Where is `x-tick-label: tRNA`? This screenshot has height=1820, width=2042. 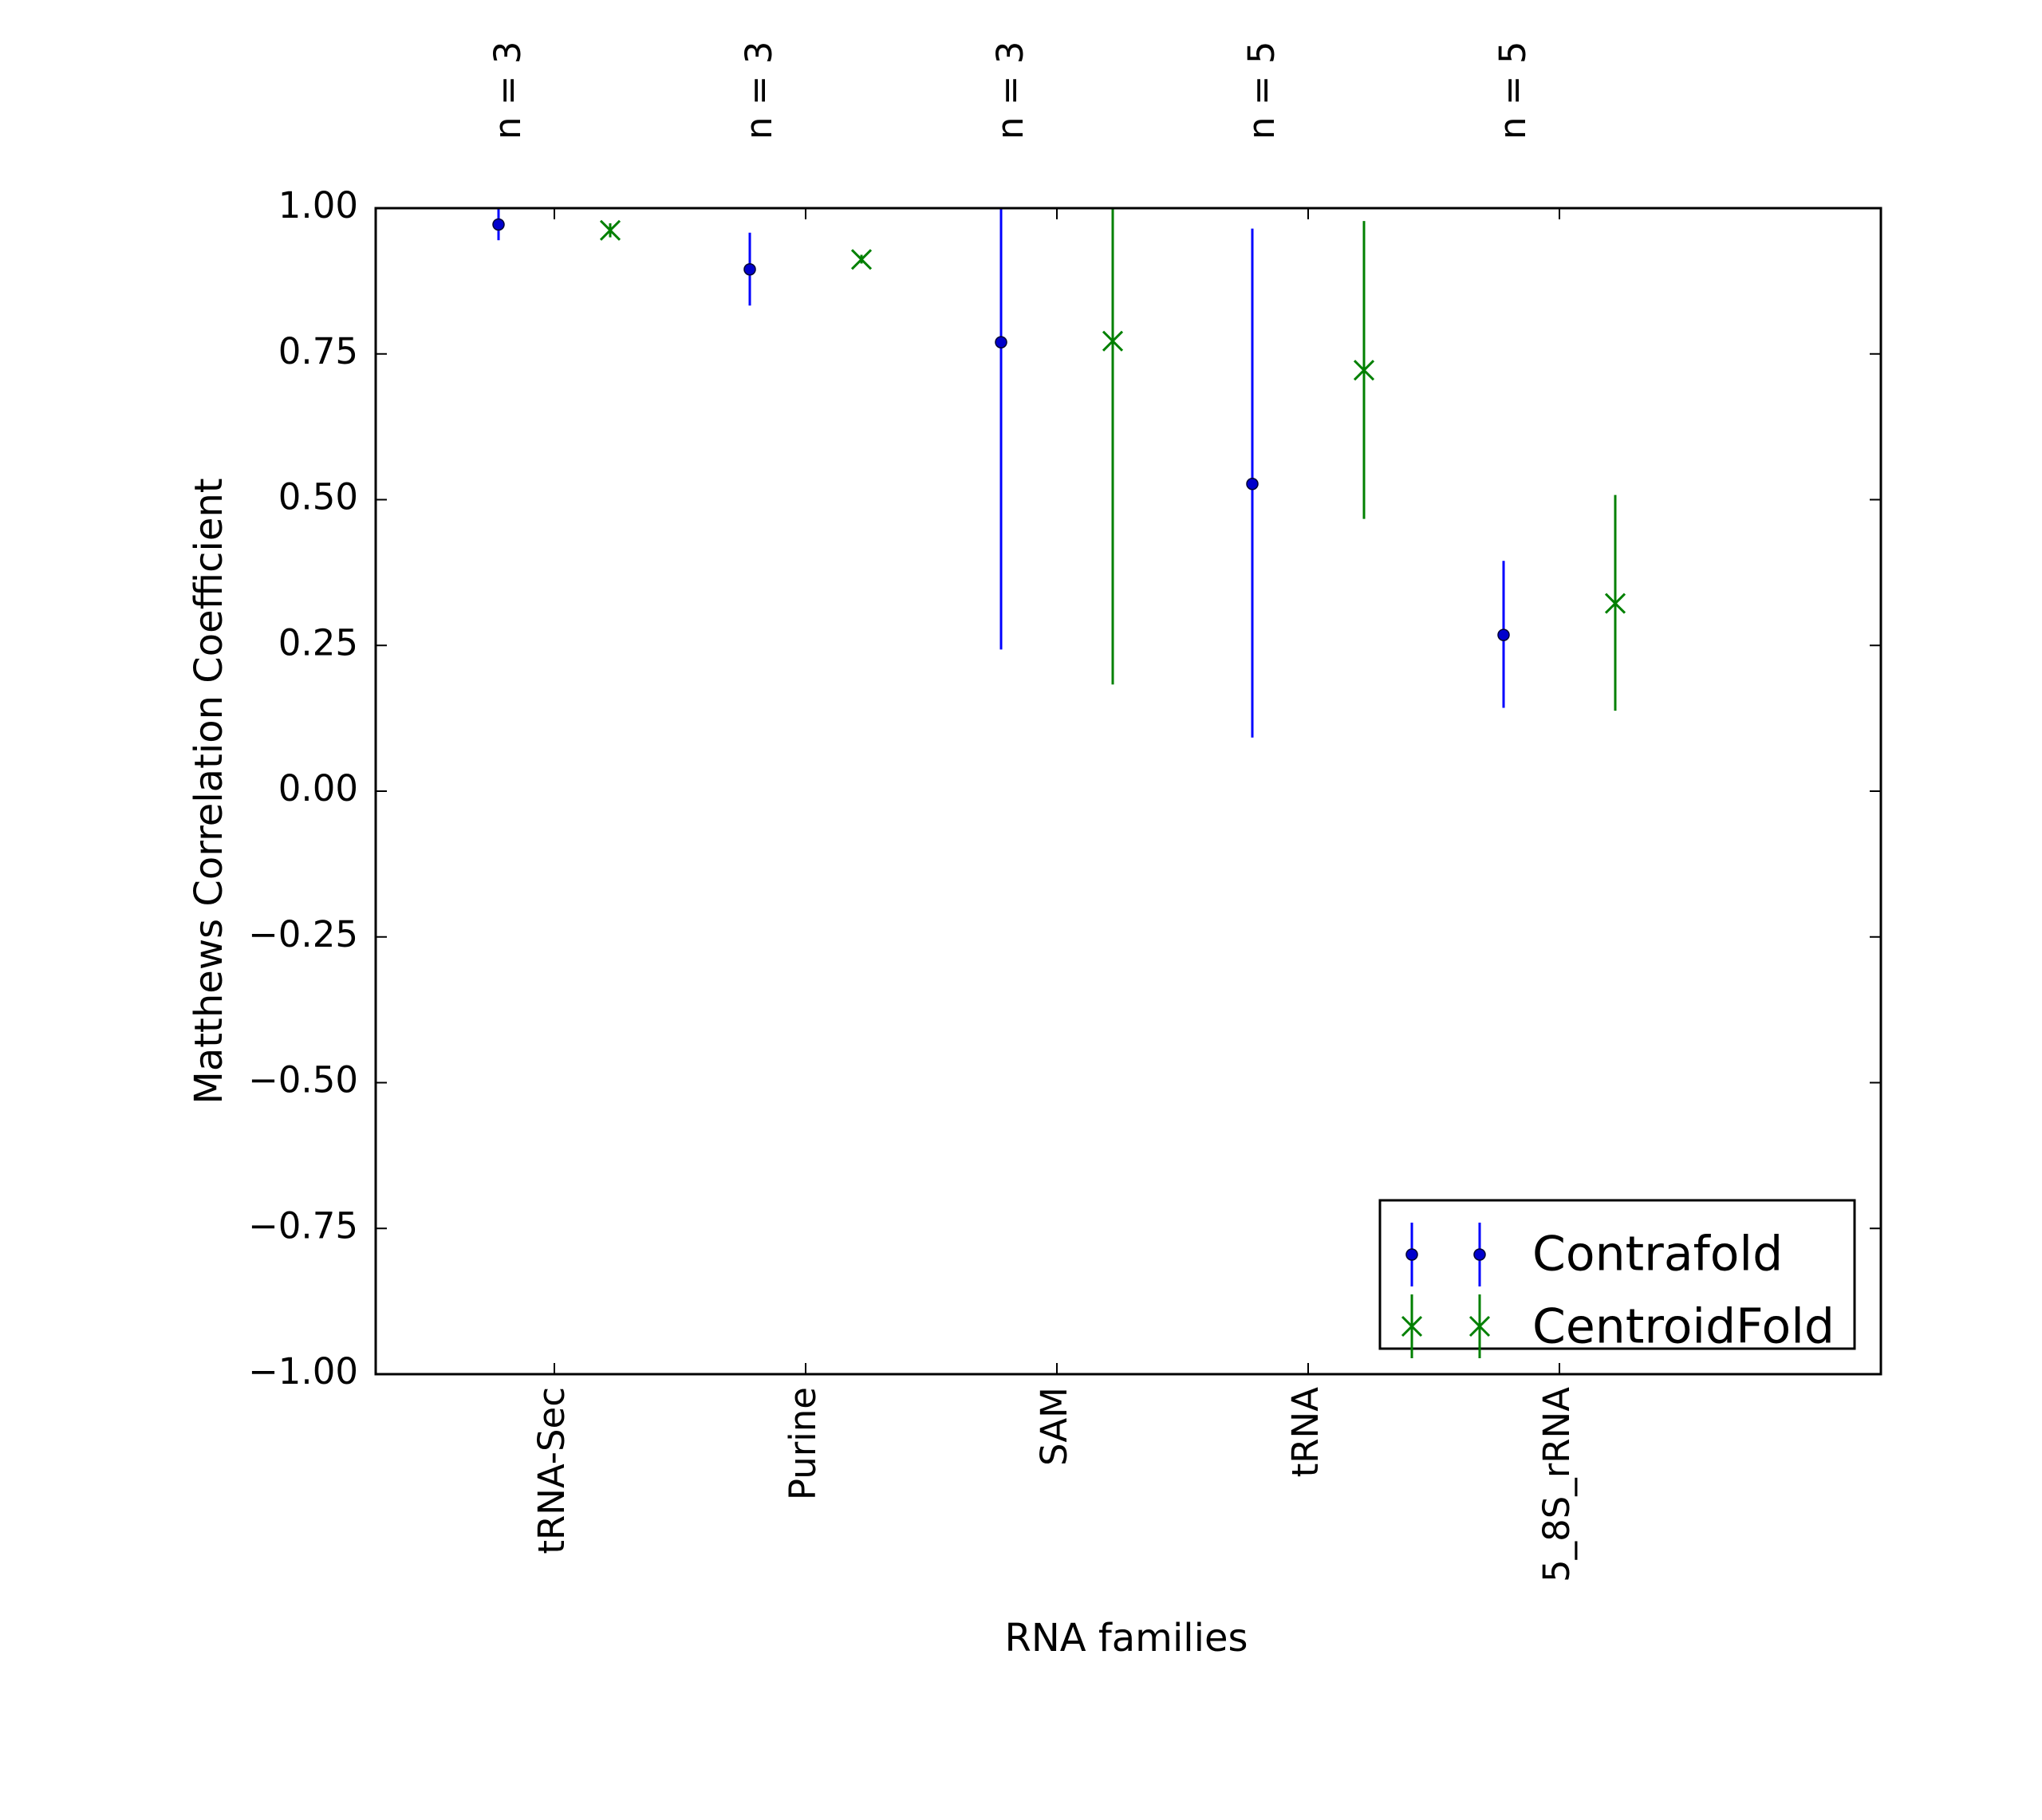
x-tick-label: tRNA is located at coordinates (1305, 1432).